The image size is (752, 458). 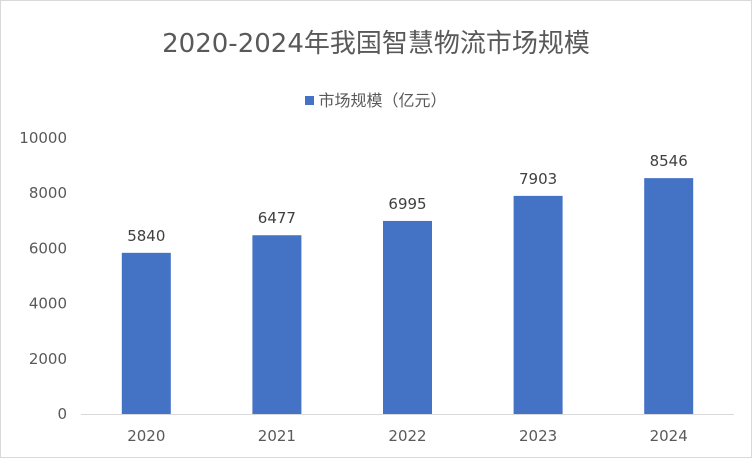 What do you see at coordinates (48, 193) in the screenshot?
I see `y-tick-label: 8000` at bounding box center [48, 193].